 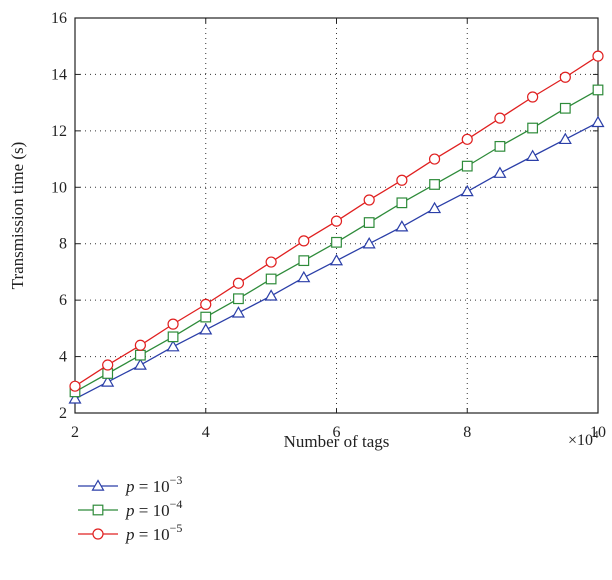 What do you see at coordinates (206, 432) in the screenshot?
I see `x-tick-label: 4` at bounding box center [206, 432].